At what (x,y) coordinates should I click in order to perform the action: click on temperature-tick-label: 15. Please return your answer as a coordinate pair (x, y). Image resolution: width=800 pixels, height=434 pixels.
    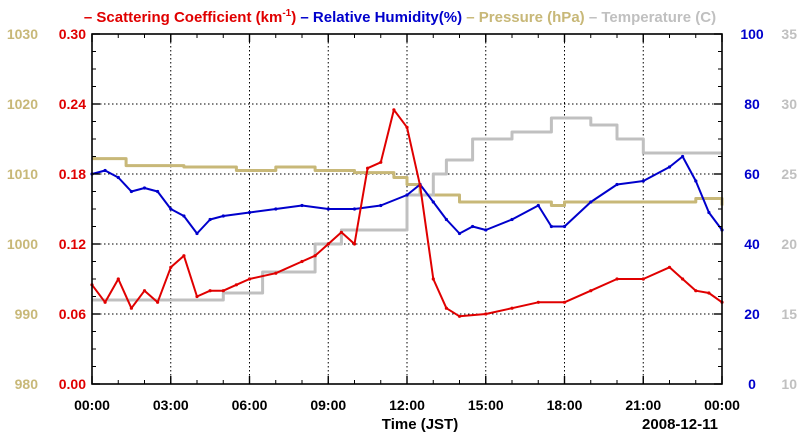
    Looking at the image, I should click on (789, 314).